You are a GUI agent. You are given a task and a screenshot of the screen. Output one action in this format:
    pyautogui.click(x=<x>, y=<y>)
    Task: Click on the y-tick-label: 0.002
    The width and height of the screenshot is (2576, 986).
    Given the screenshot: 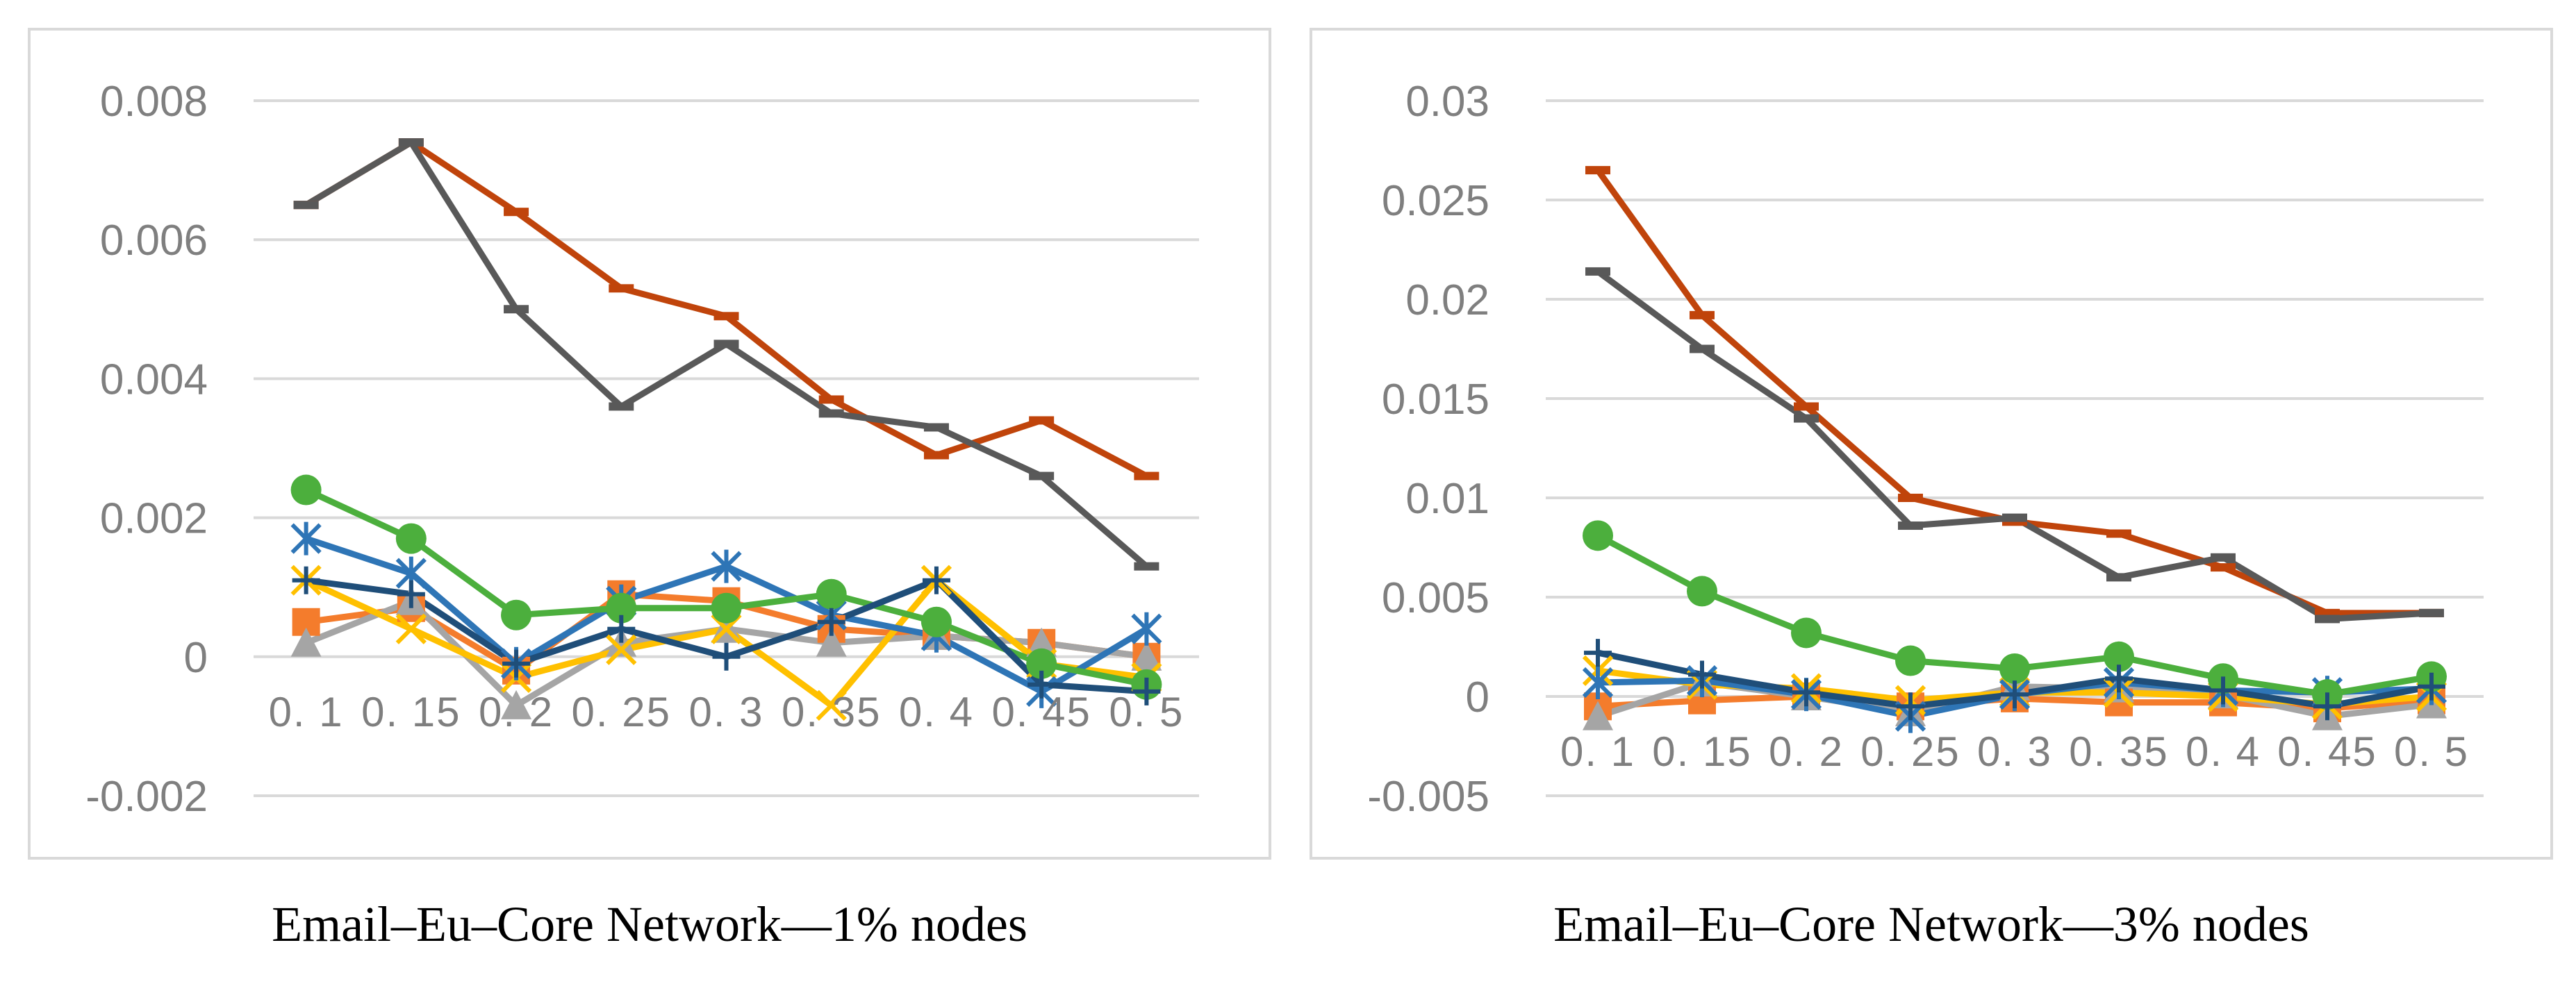 What is the action you would take?
    pyautogui.click(x=154, y=519)
    